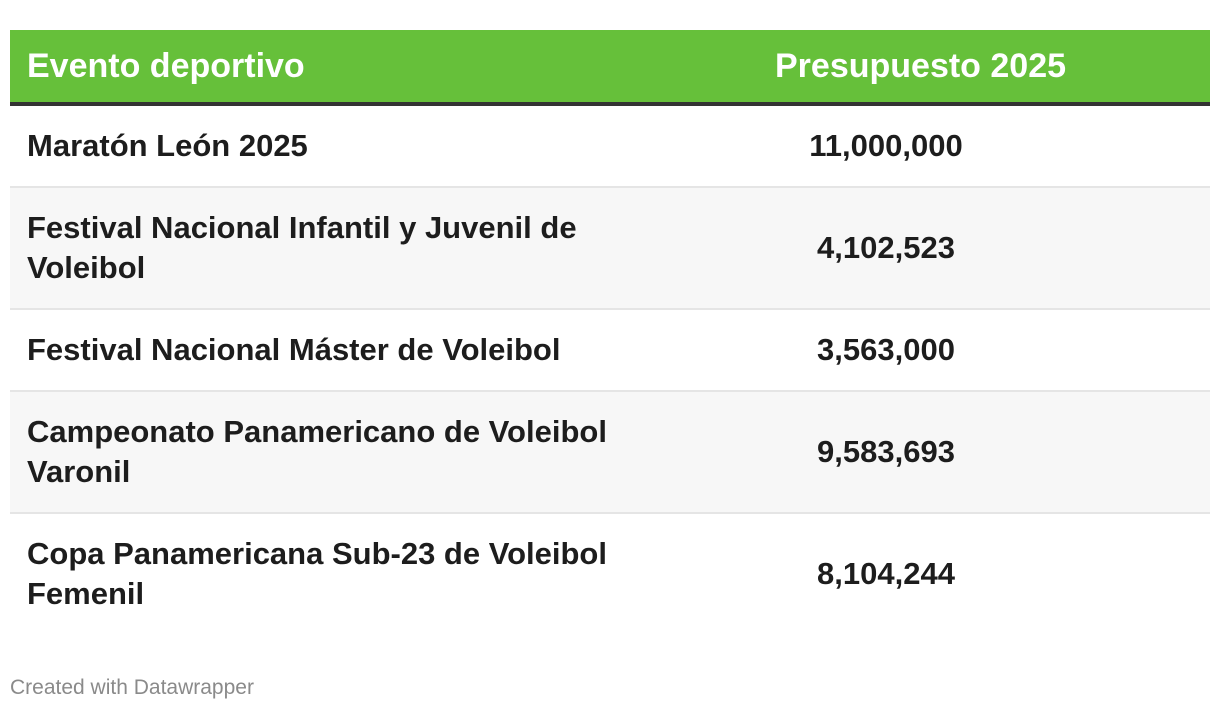  Describe the element at coordinates (930, 146) in the screenshot. I see `budget-cell: 11,000,000` at that location.